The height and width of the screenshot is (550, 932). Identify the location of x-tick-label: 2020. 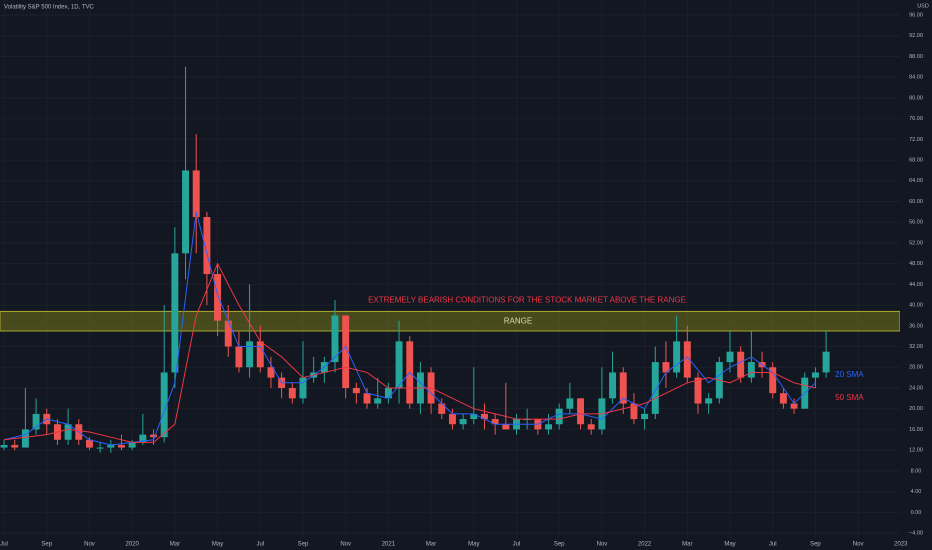
(132, 545).